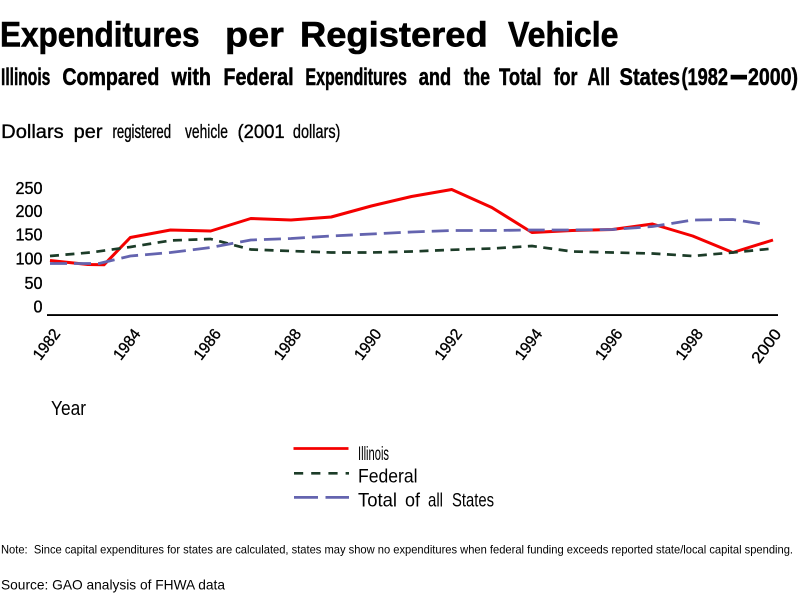 The height and width of the screenshot is (605, 800). Describe the element at coordinates (261, 132) in the screenshot. I see `svg-text: (2001` at that location.